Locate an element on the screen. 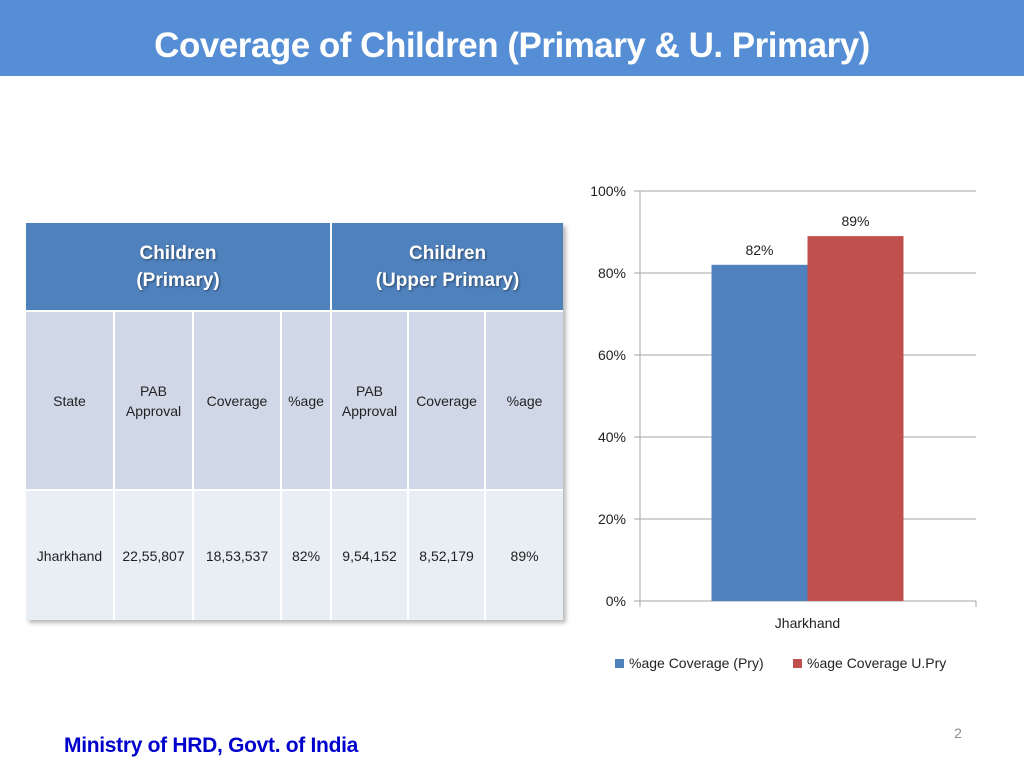 Image resolution: width=1024 pixels, height=768 pixels. legend-swatch-upper-primary is located at coordinates (797, 663).